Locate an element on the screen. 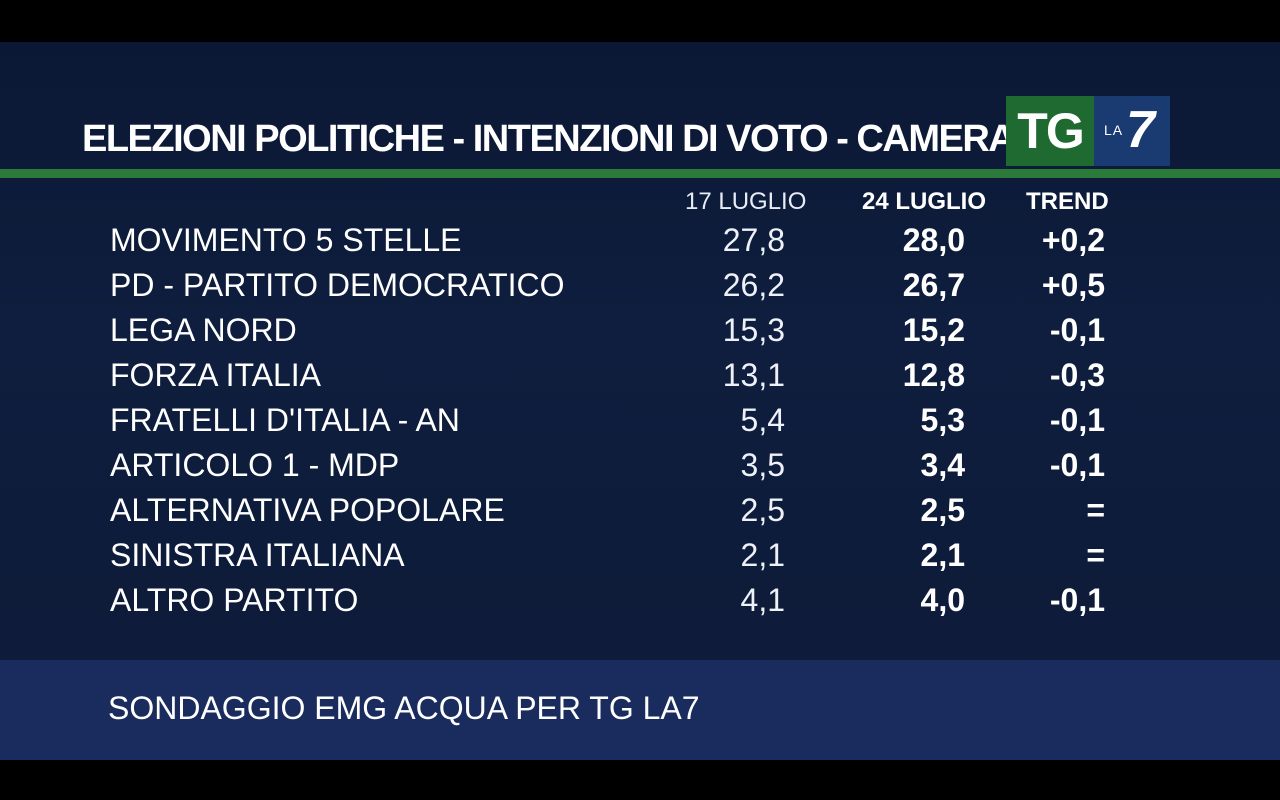 The width and height of the screenshot is (1280, 800). header-divider is located at coordinates (640, 173).